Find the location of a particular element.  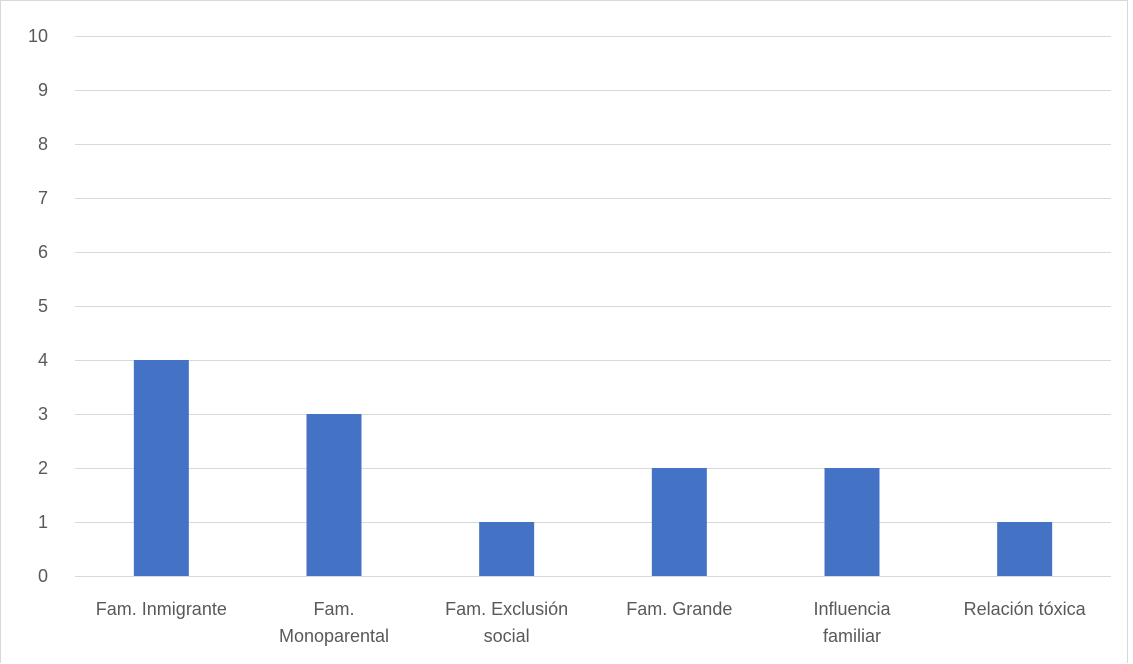

x-category-label: Fam. Inmigrante is located at coordinates (161, 609).